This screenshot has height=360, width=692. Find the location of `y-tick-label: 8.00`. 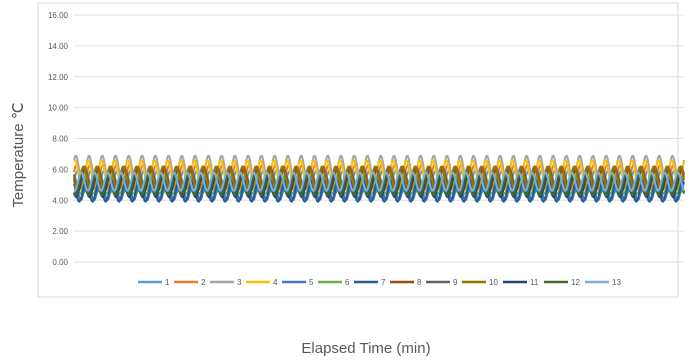

y-tick-label: 8.00 is located at coordinates (60, 139).